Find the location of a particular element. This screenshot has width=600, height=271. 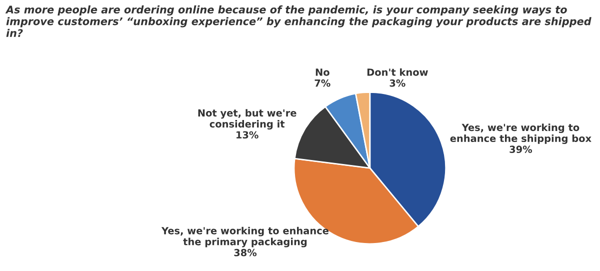

slice-label: Not yet, but we're considering it is located at coordinates (247, 119).